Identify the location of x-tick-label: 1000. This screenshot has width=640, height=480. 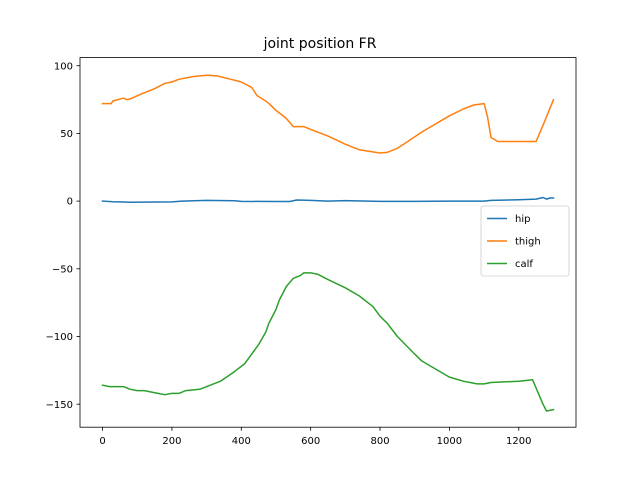
(449, 441).